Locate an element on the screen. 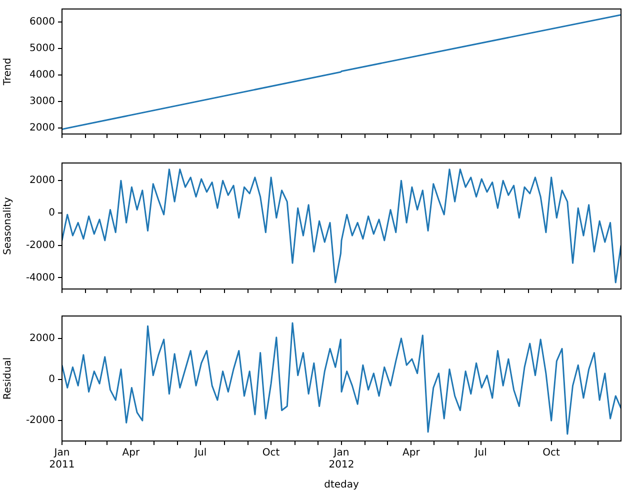 This screenshot has height=491, width=626. x-tick-label: Jan 2011 is located at coordinates (62, 459).